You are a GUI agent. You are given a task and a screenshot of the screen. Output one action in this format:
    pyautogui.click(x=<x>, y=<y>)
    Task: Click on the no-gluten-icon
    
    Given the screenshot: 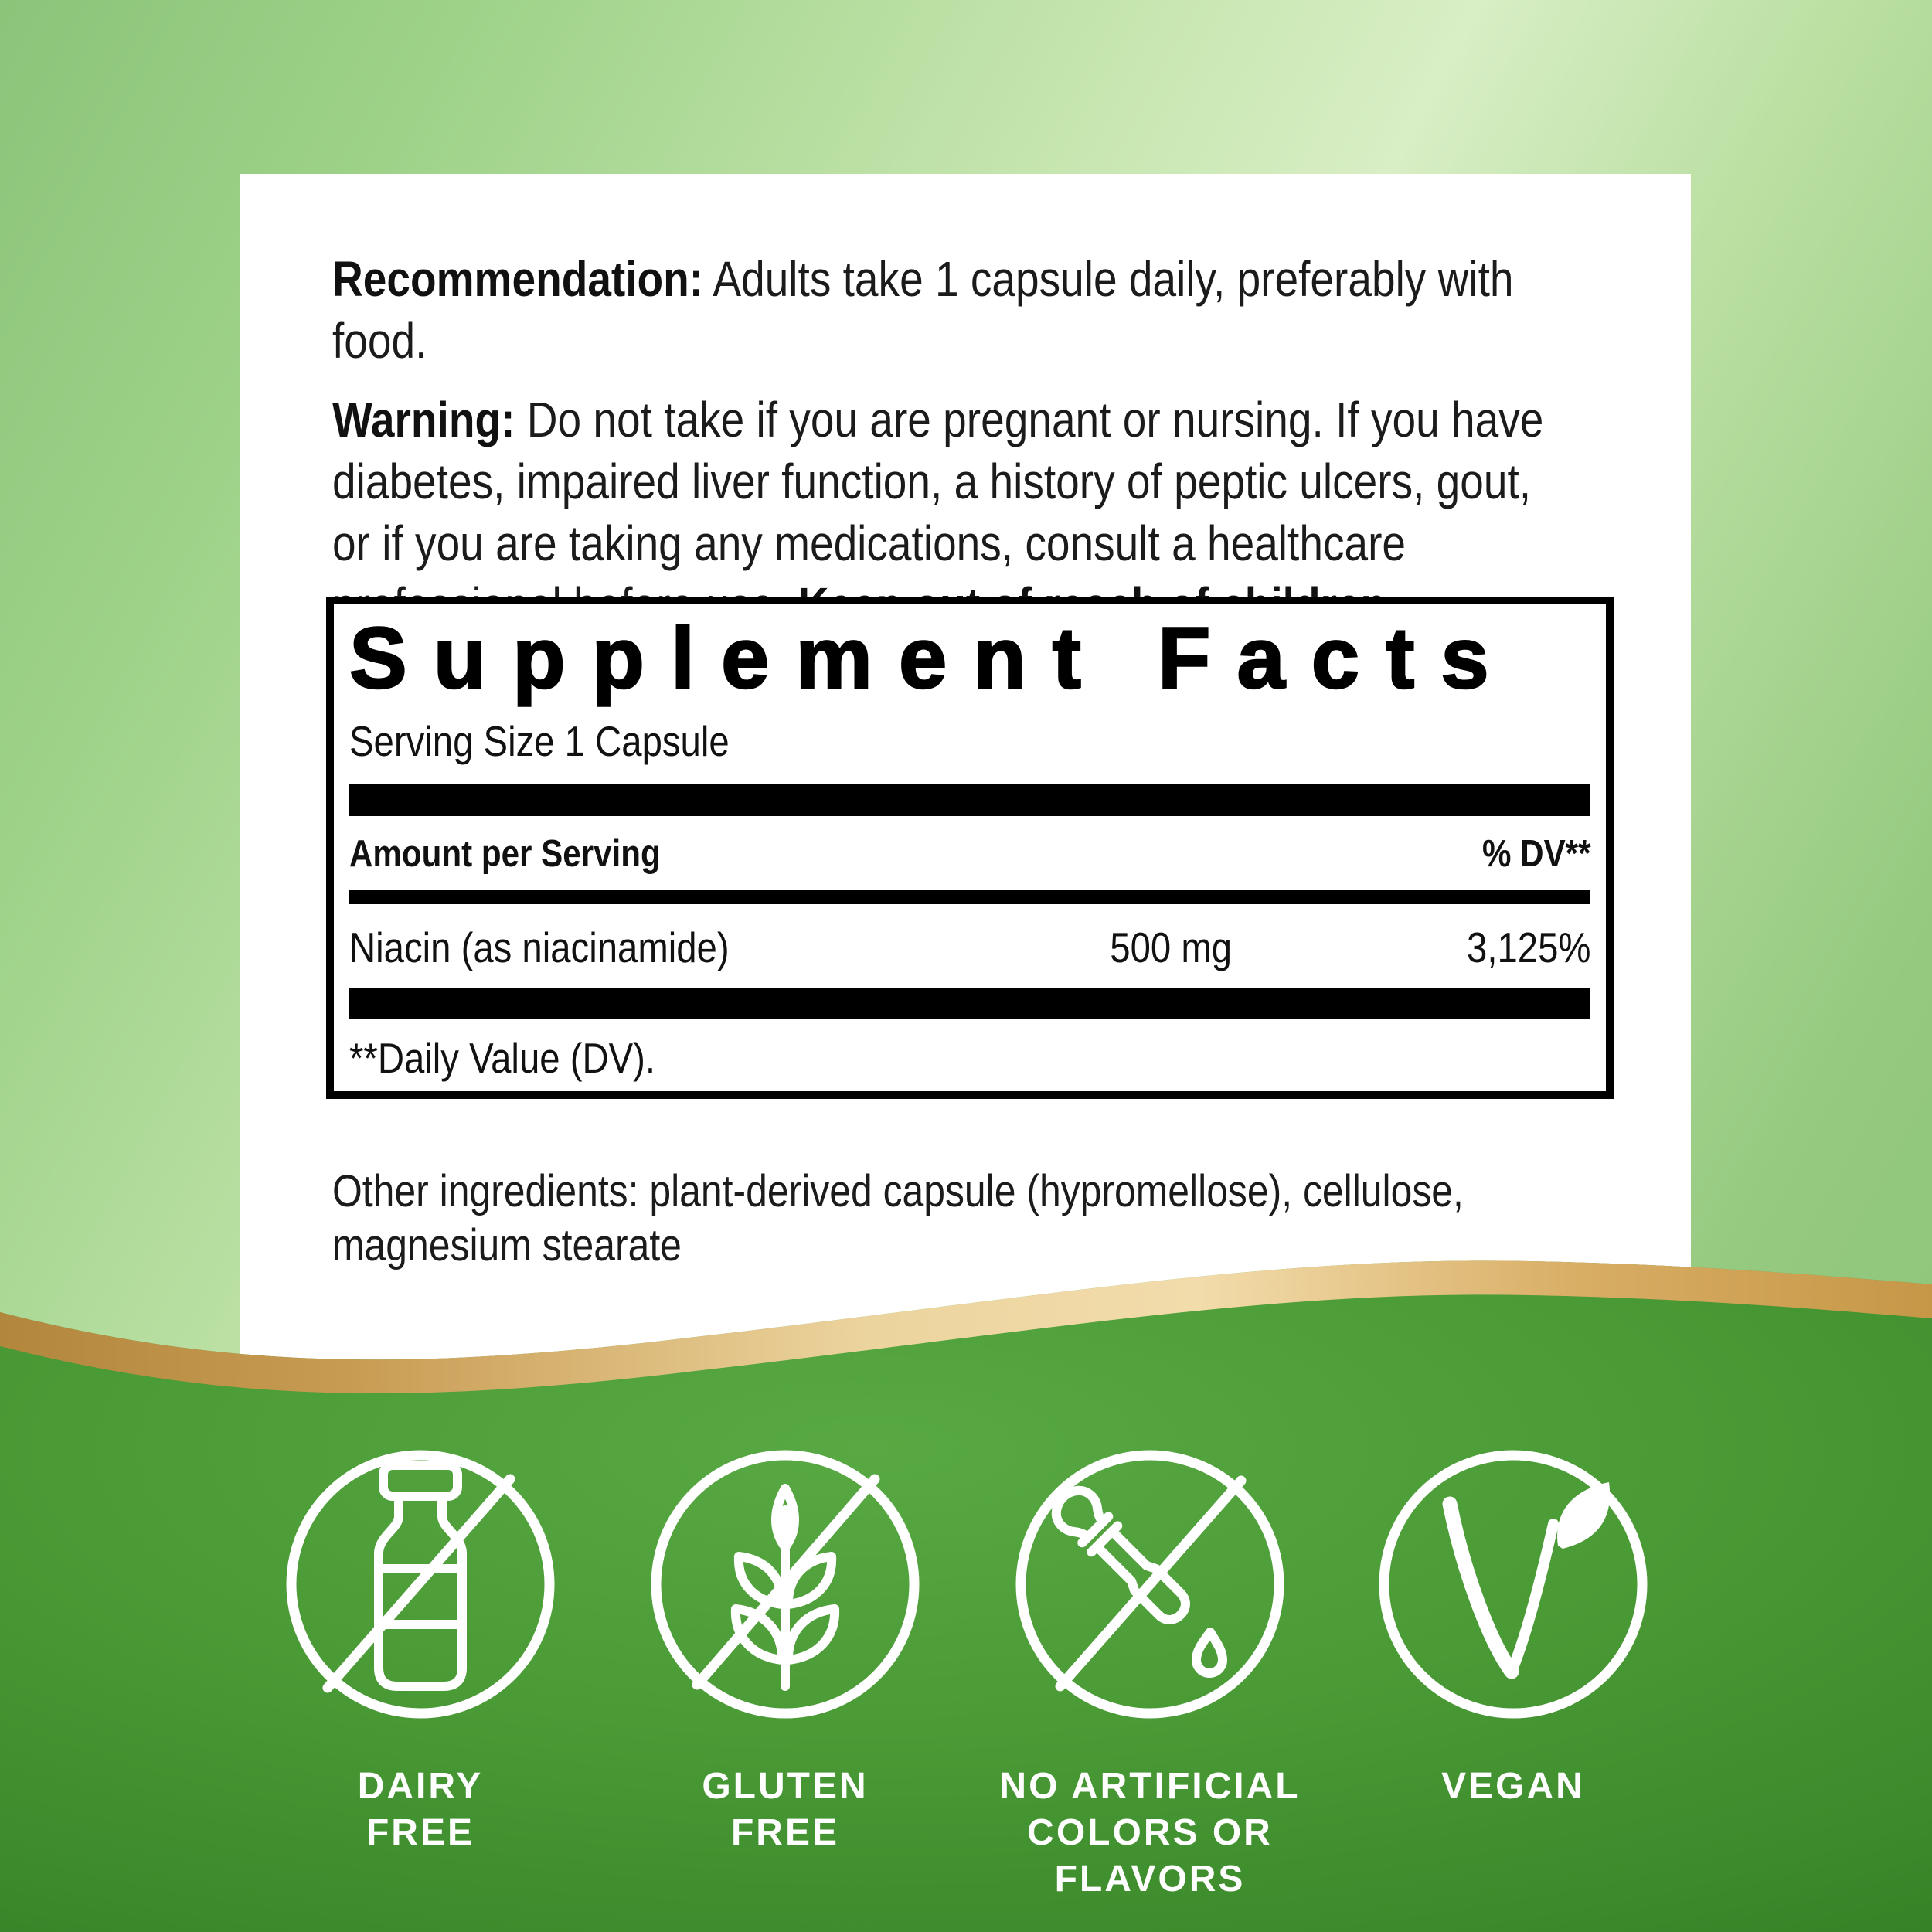 What is the action you would take?
    pyautogui.click(x=786, y=1585)
    